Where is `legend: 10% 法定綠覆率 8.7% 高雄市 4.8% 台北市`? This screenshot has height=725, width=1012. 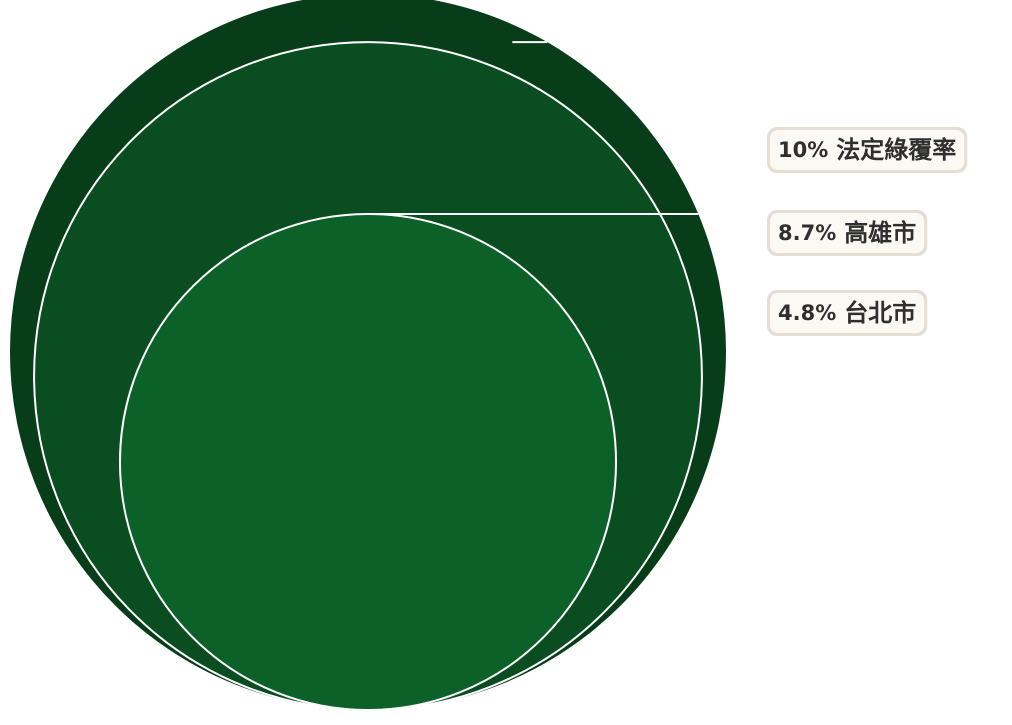 legend: 10% 法定綠覆率 8.7% 高雄市 4.8% 台北市 is located at coordinates (867, 231).